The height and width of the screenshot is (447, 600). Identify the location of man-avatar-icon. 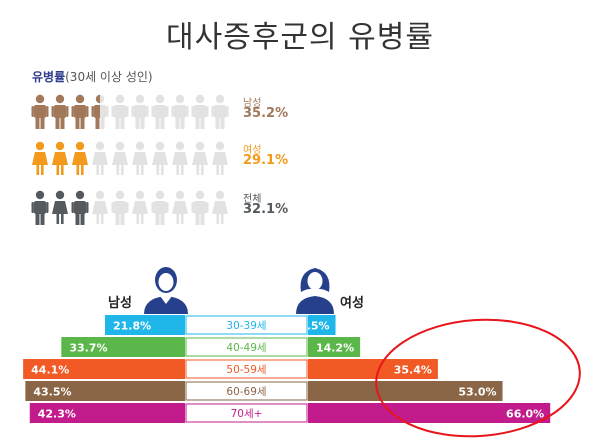
(166, 290).